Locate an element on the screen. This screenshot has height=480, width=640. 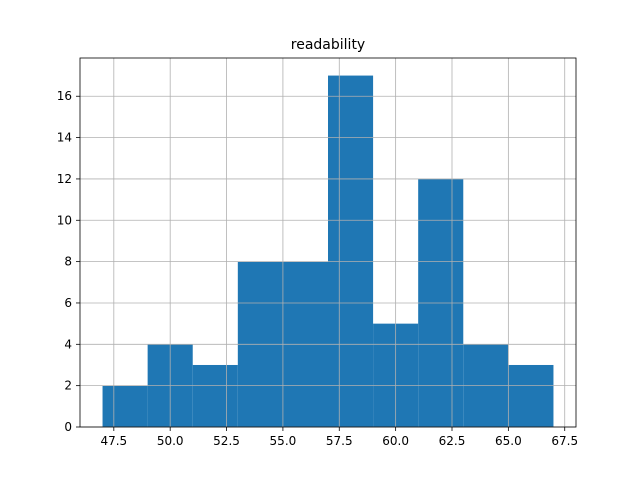
x-tick-label: 62.5 is located at coordinates (452, 441).